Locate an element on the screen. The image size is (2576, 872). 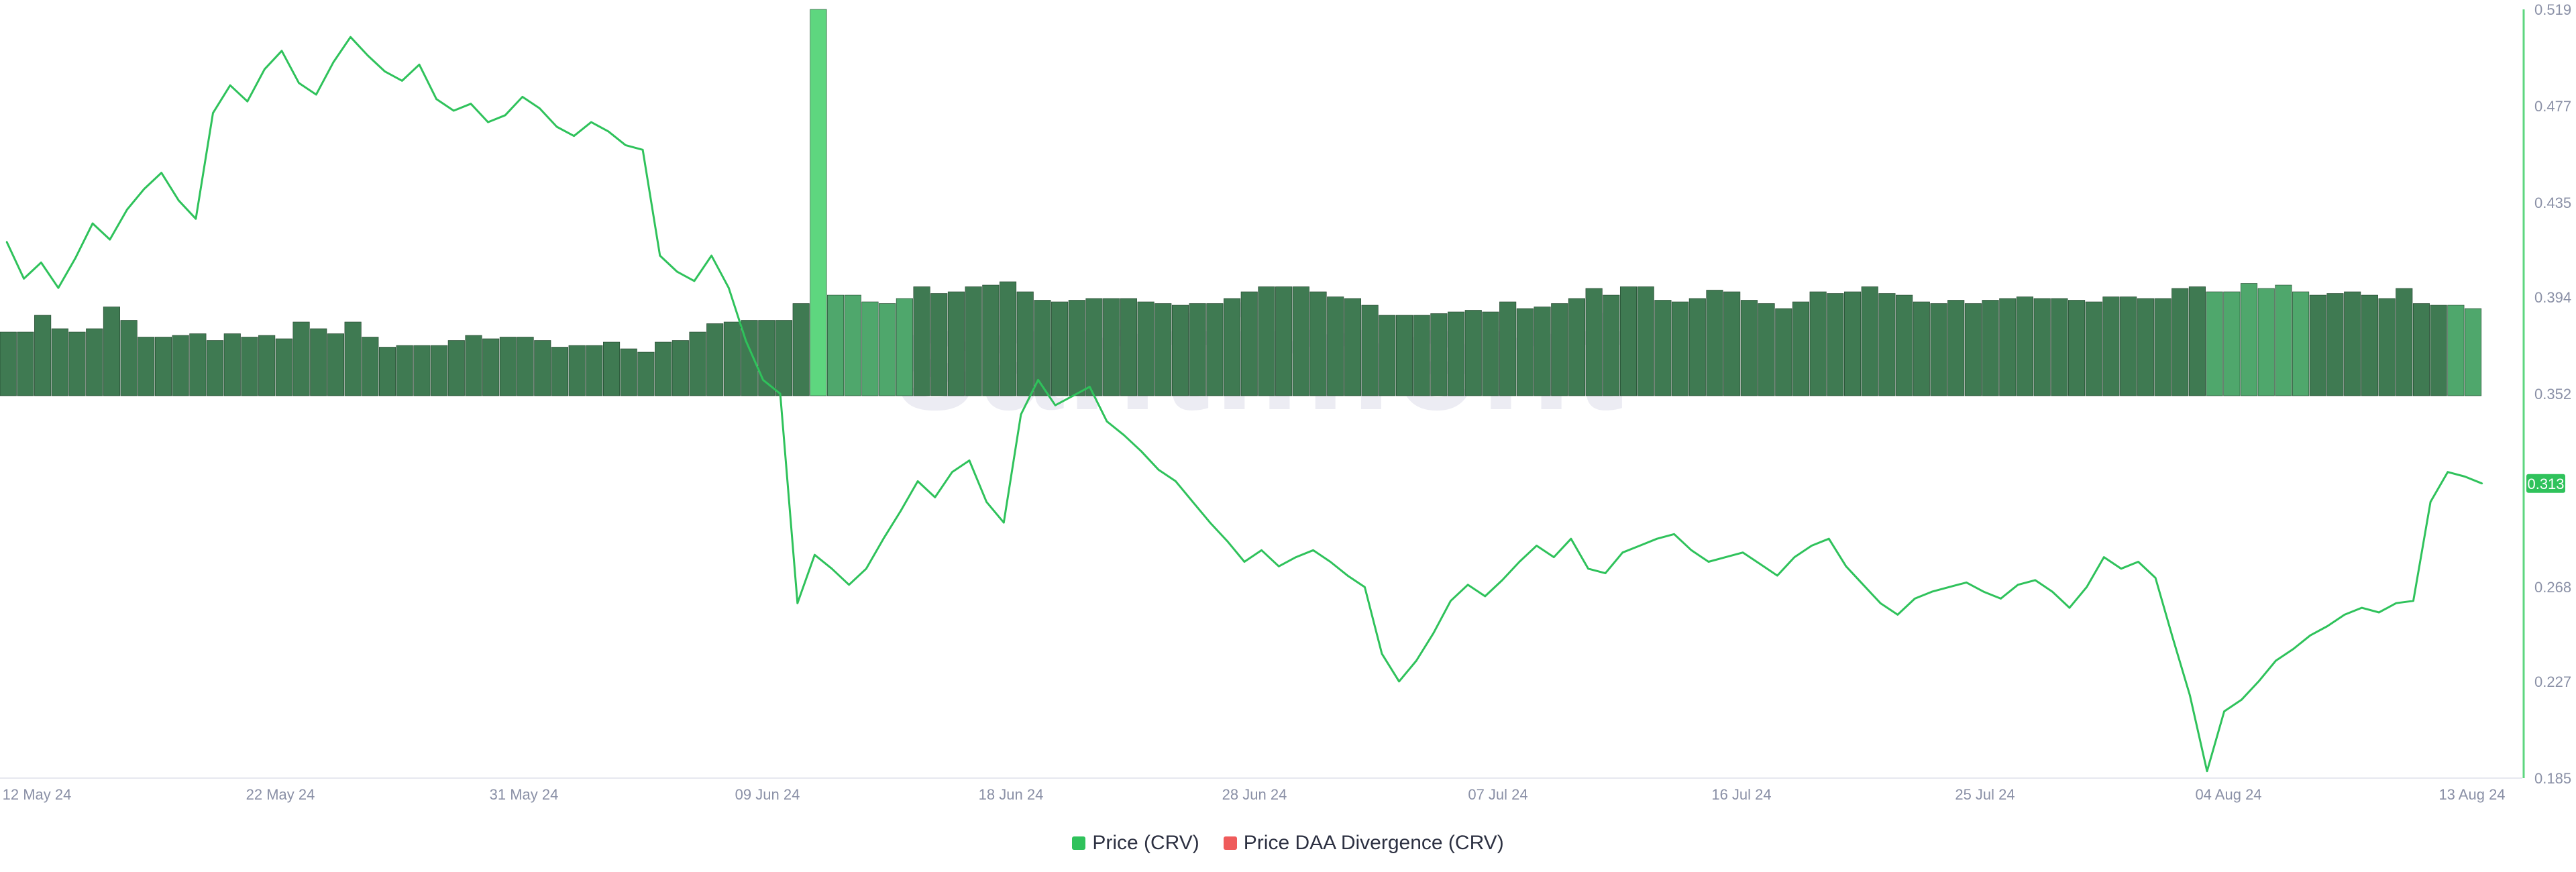
x-tick-label: 16 Jul 24 is located at coordinates (1741, 795).